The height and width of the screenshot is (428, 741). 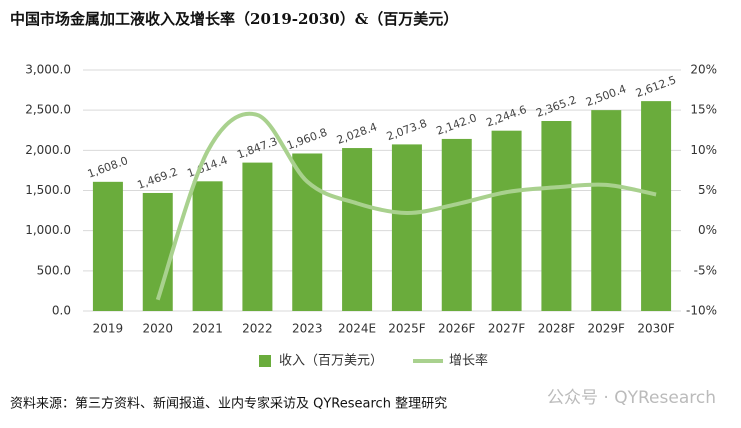 What do you see at coordinates (61, 311) in the screenshot?
I see `y-tick-label: 0.0` at bounding box center [61, 311].